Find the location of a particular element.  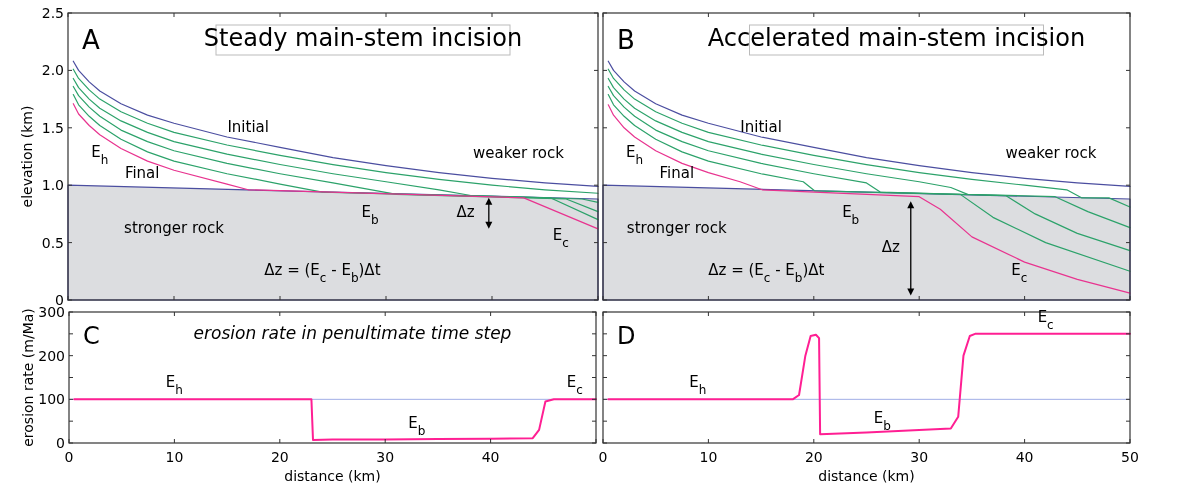

x-tick-label: 50 is located at coordinates (1130, 457).